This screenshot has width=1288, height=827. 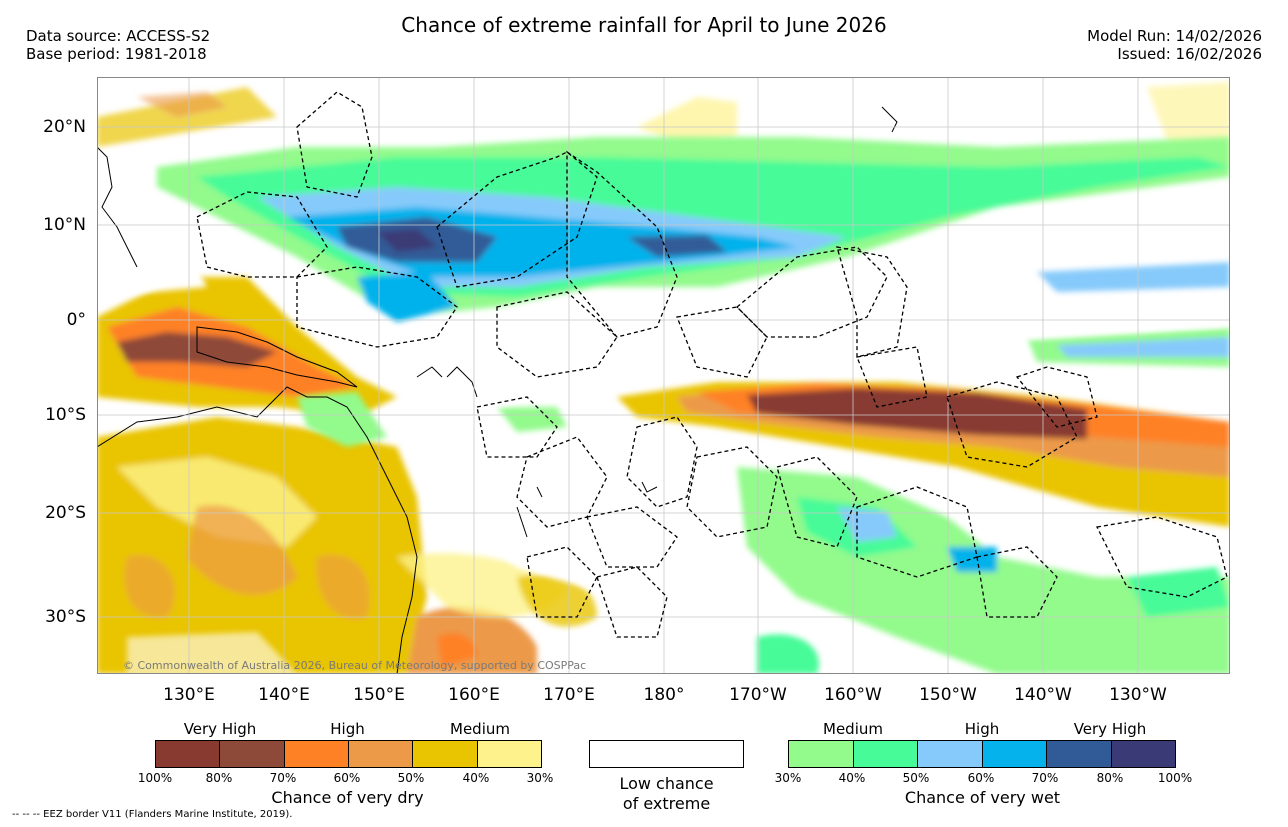 What do you see at coordinates (283, 778) in the screenshot?
I see `dry-tick: 70%` at bounding box center [283, 778].